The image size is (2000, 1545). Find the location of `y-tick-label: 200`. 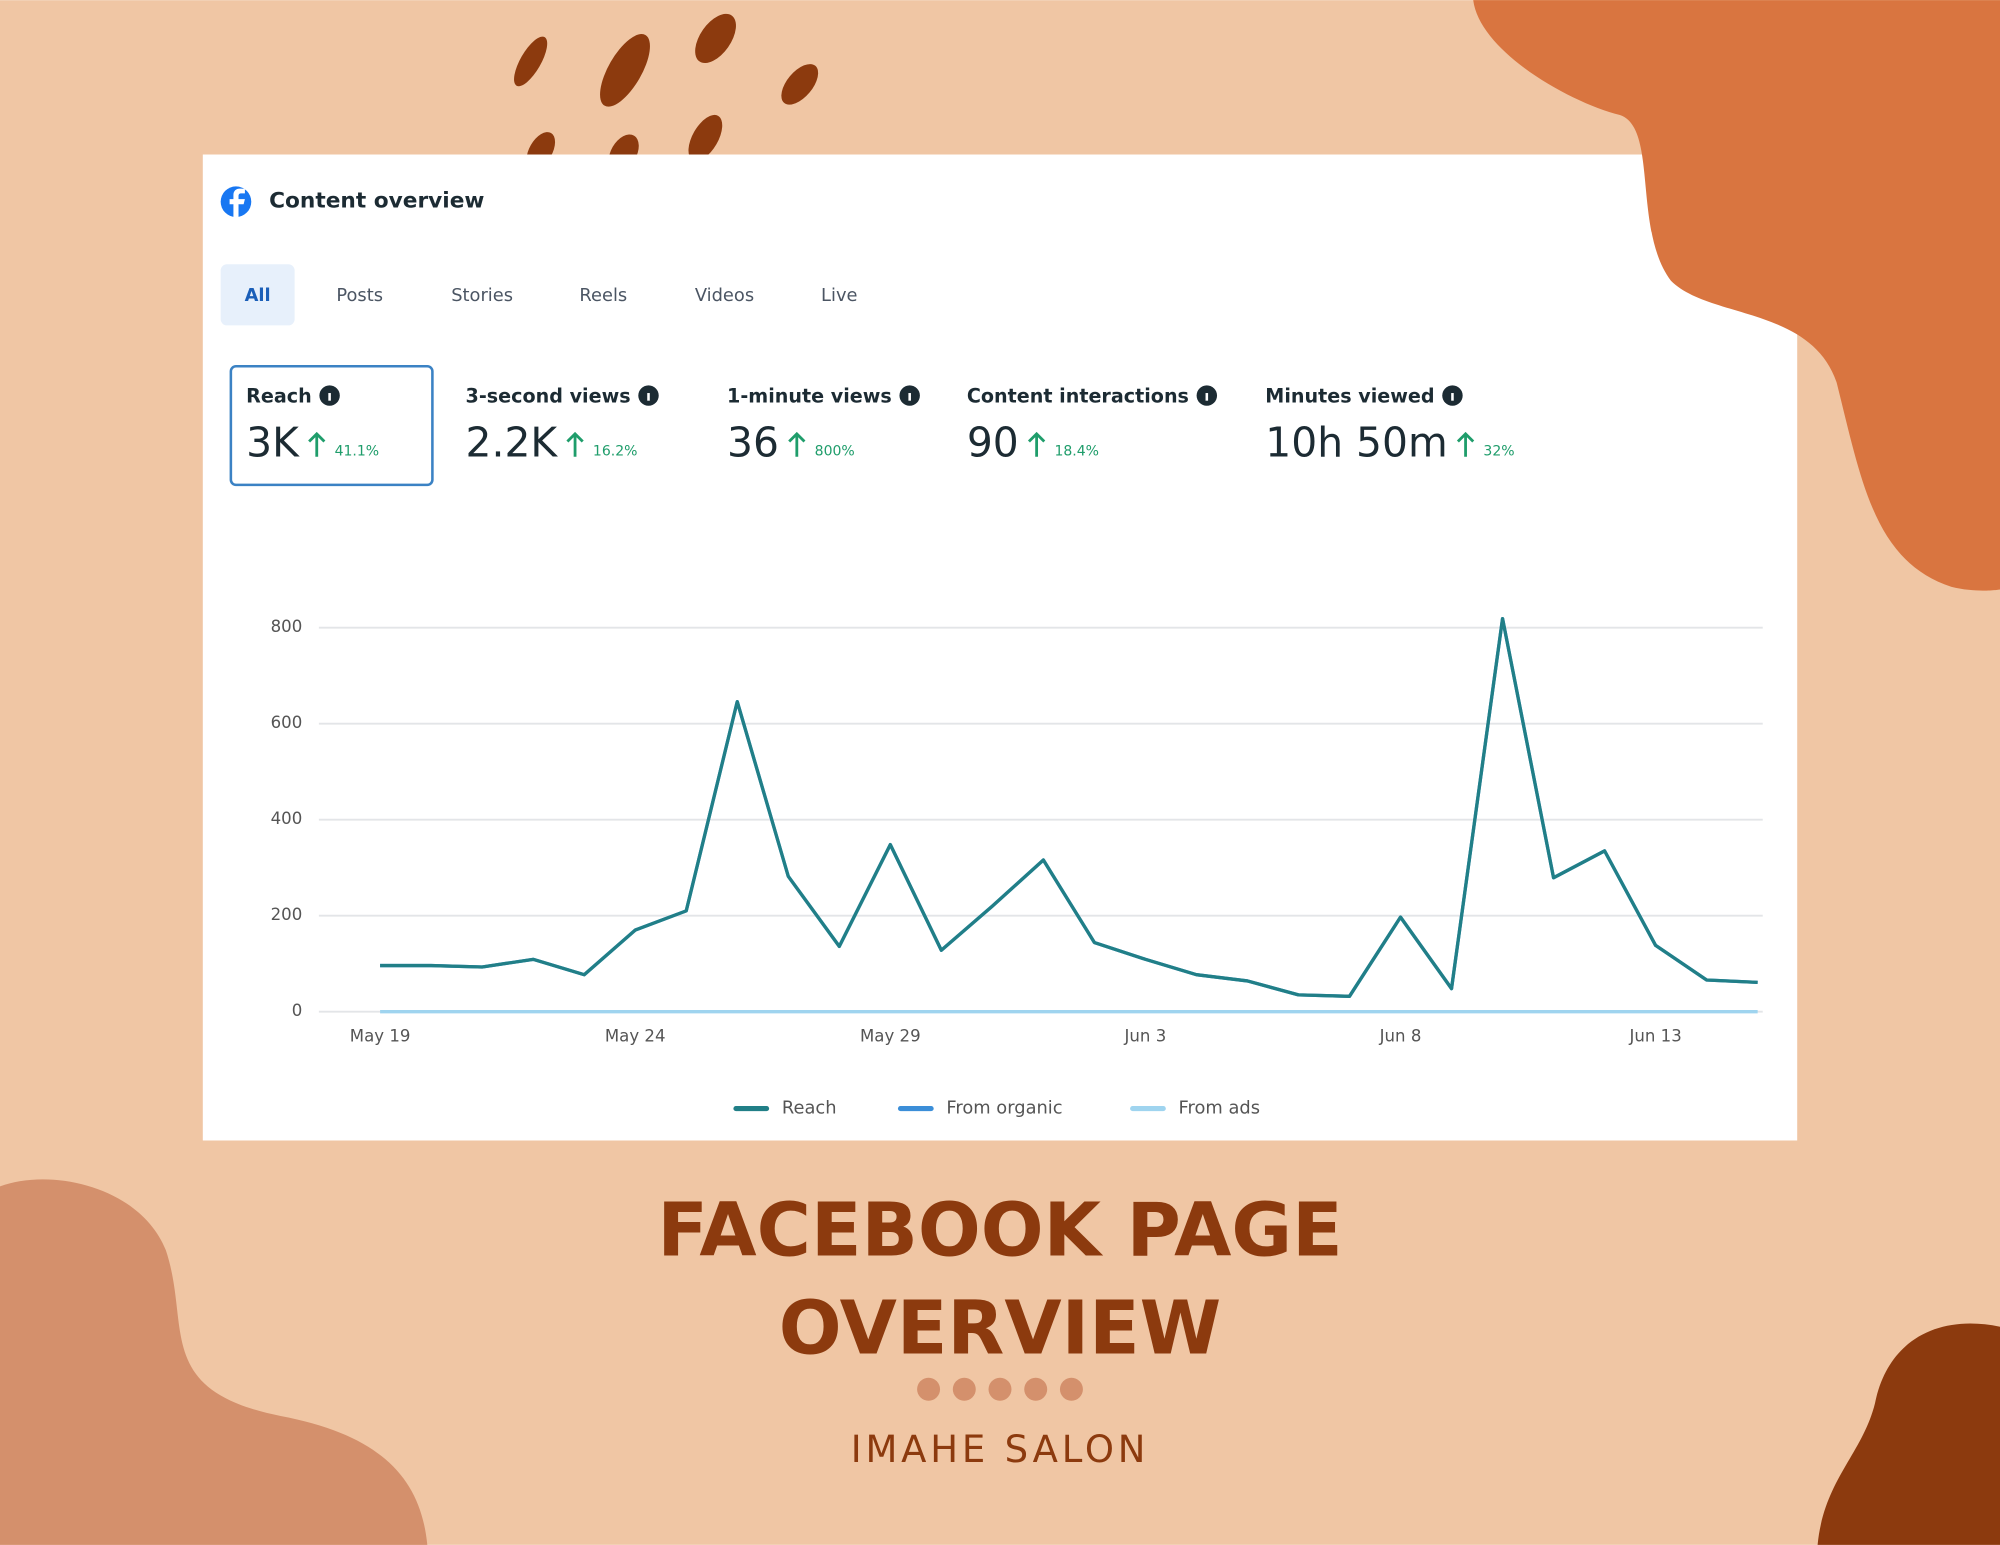

y-tick-label: 200 is located at coordinates (287, 914).